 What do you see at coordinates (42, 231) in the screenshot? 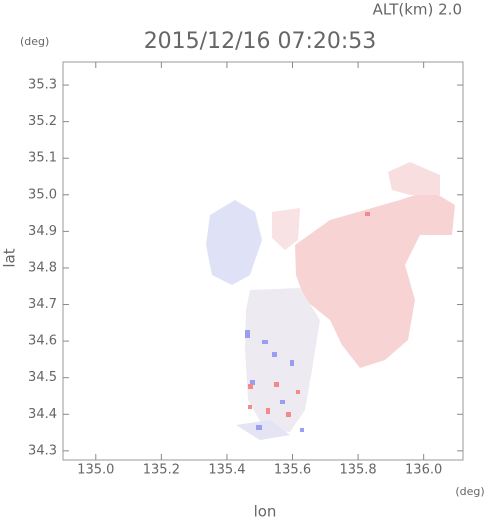
I see `y-tick-label: 34.9` at bounding box center [42, 231].